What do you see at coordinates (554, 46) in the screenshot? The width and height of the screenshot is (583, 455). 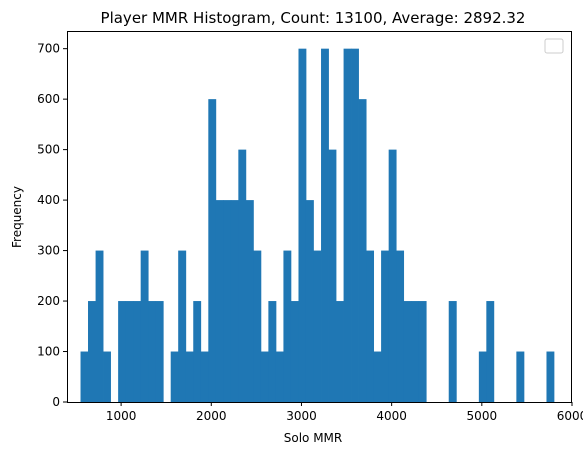 I see `legend-box` at bounding box center [554, 46].